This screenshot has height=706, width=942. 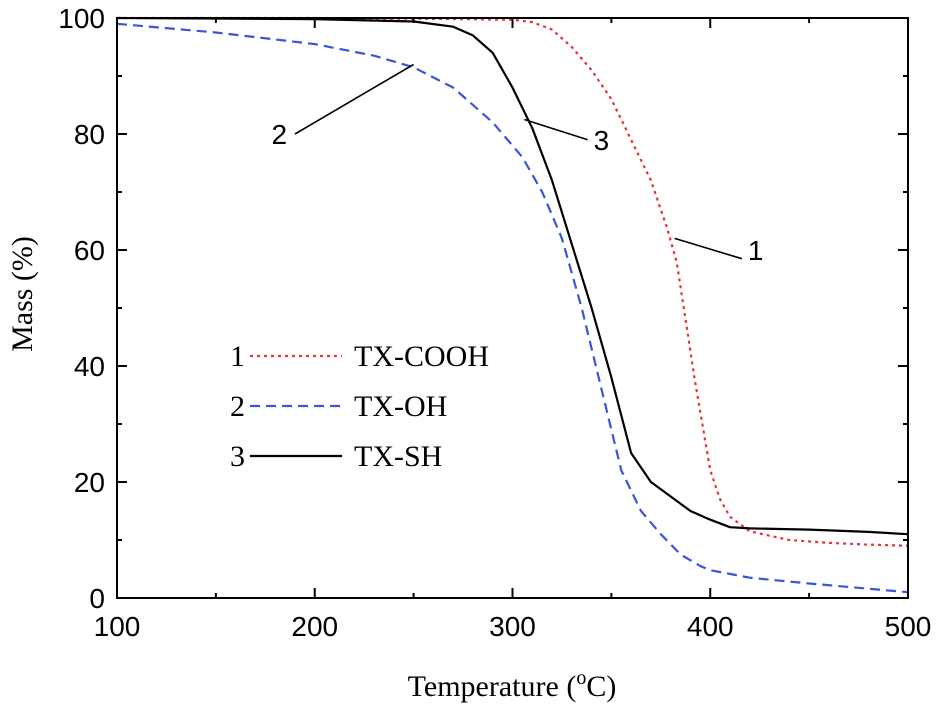 I want to click on legend: 1 TX-COOH 2 TX-OH 3 TX-SH, so click(x=359, y=406).